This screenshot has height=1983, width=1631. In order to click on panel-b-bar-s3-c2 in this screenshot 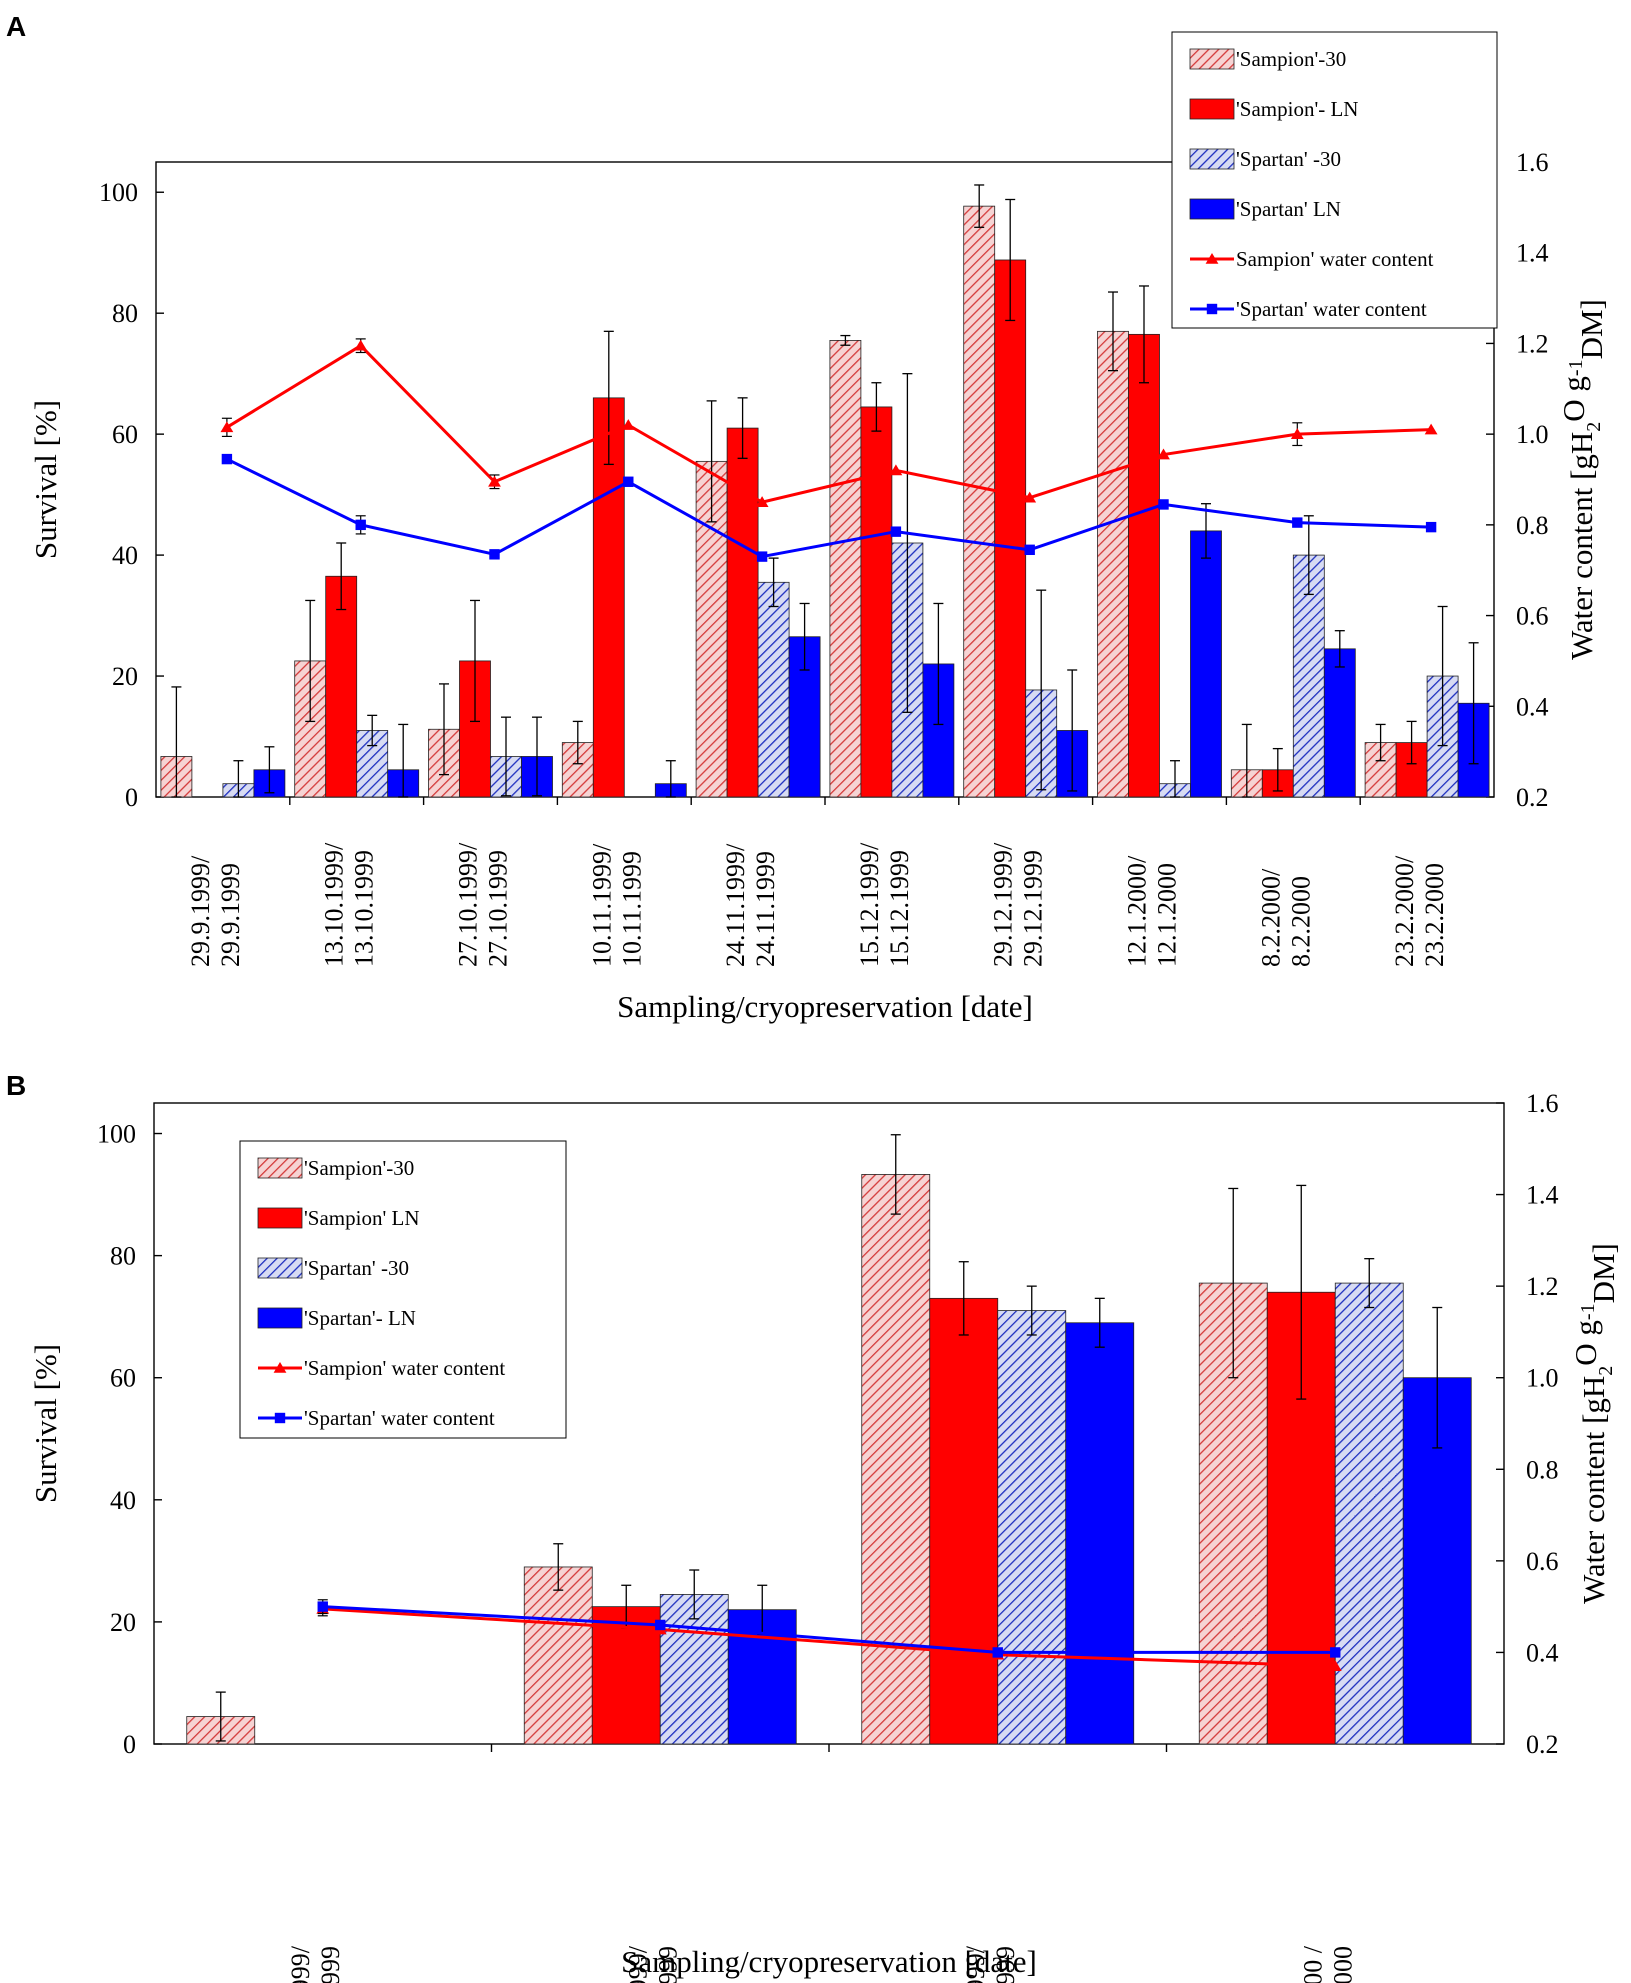, I will do `click(1100, 1533)`.